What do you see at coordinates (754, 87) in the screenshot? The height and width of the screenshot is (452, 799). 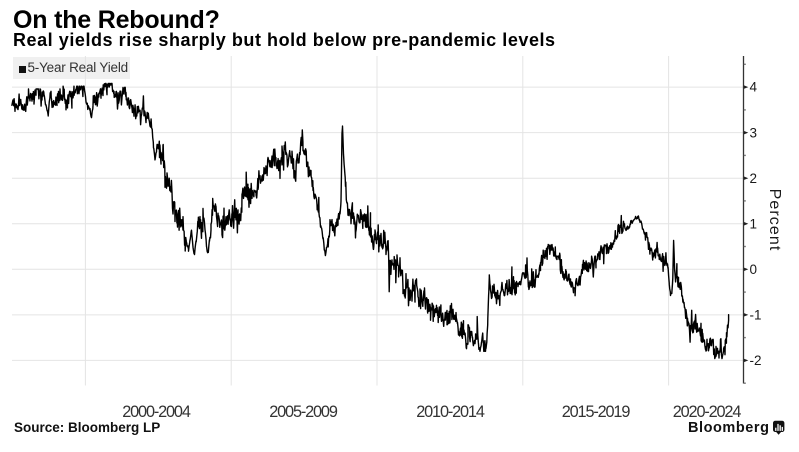 I see `svg-text: 4` at bounding box center [754, 87].